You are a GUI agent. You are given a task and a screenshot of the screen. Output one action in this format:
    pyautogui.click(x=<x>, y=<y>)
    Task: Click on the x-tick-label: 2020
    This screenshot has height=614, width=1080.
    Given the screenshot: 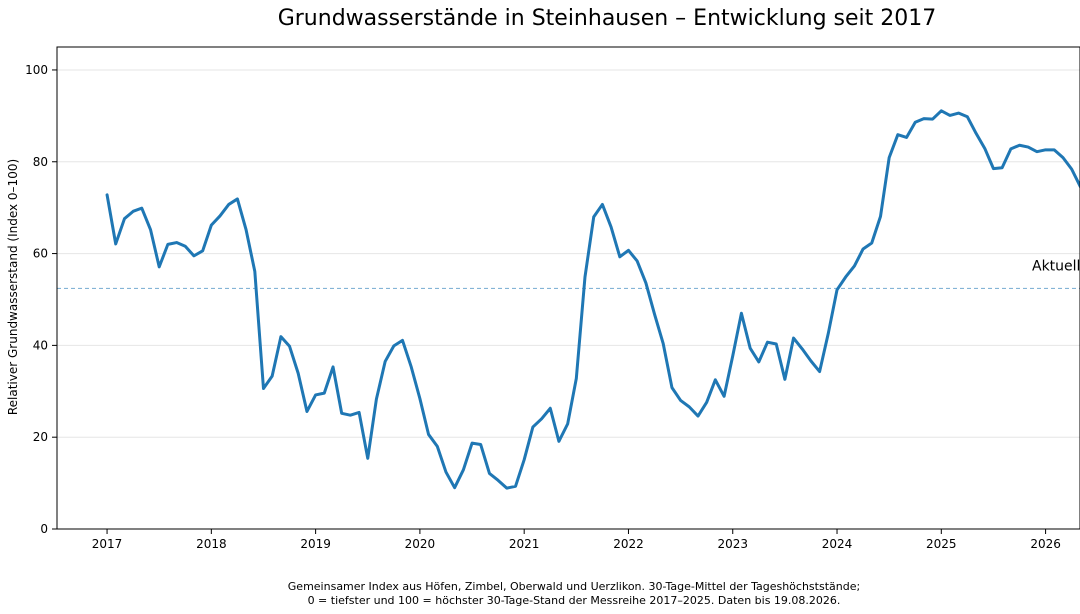 What is the action you would take?
    pyautogui.click(x=420, y=544)
    